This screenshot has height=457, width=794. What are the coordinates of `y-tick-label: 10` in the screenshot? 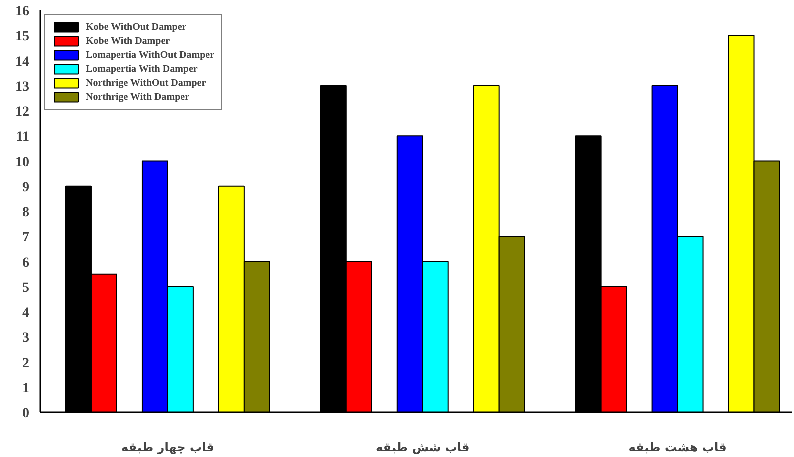 It's located at (23, 162).